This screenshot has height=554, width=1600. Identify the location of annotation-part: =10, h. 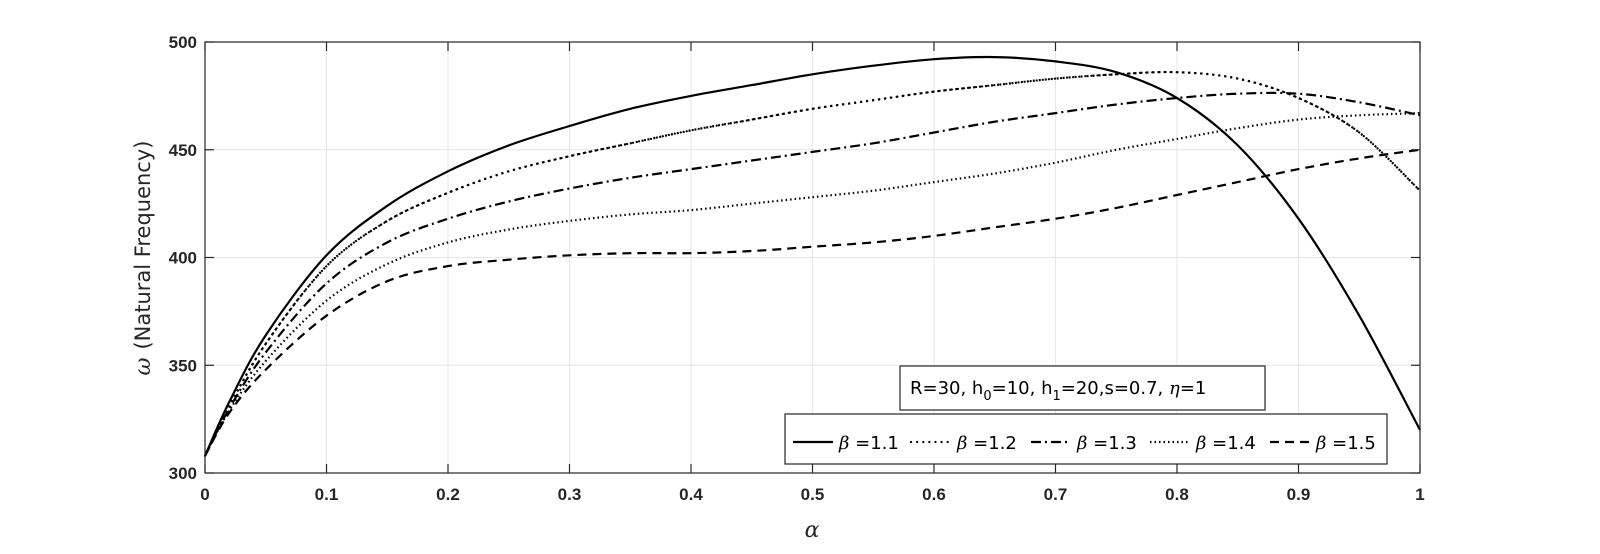
(1022, 388).